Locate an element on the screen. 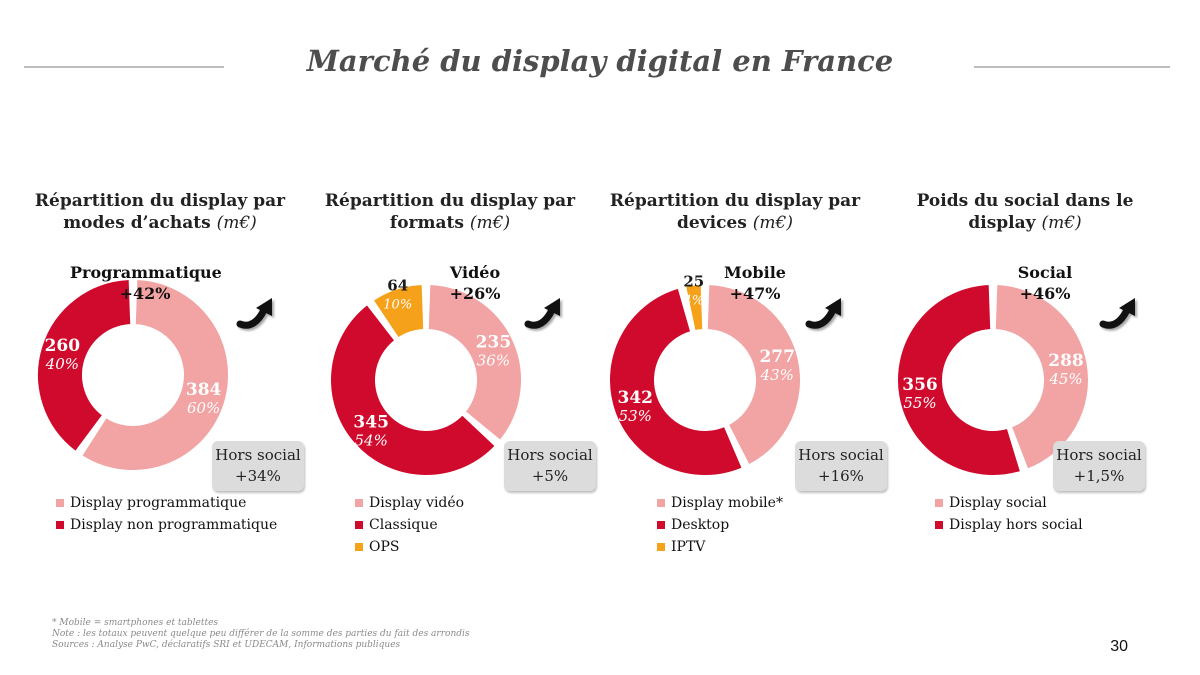 The image size is (1200, 675). legend-label: Display social is located at coordinates (998, 503).